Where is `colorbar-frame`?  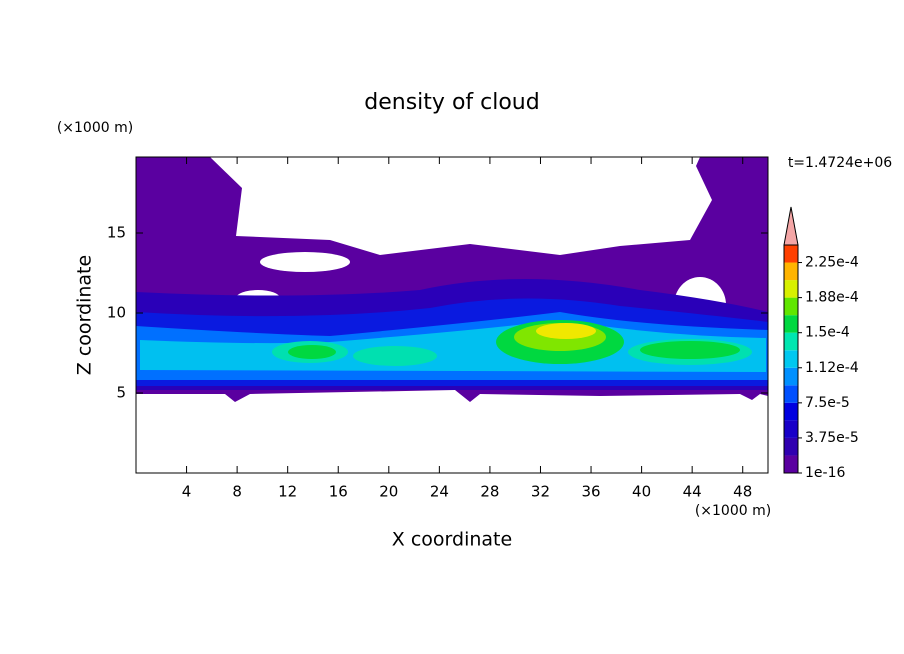 colorbar-frame is located at coordinates (791, 359).